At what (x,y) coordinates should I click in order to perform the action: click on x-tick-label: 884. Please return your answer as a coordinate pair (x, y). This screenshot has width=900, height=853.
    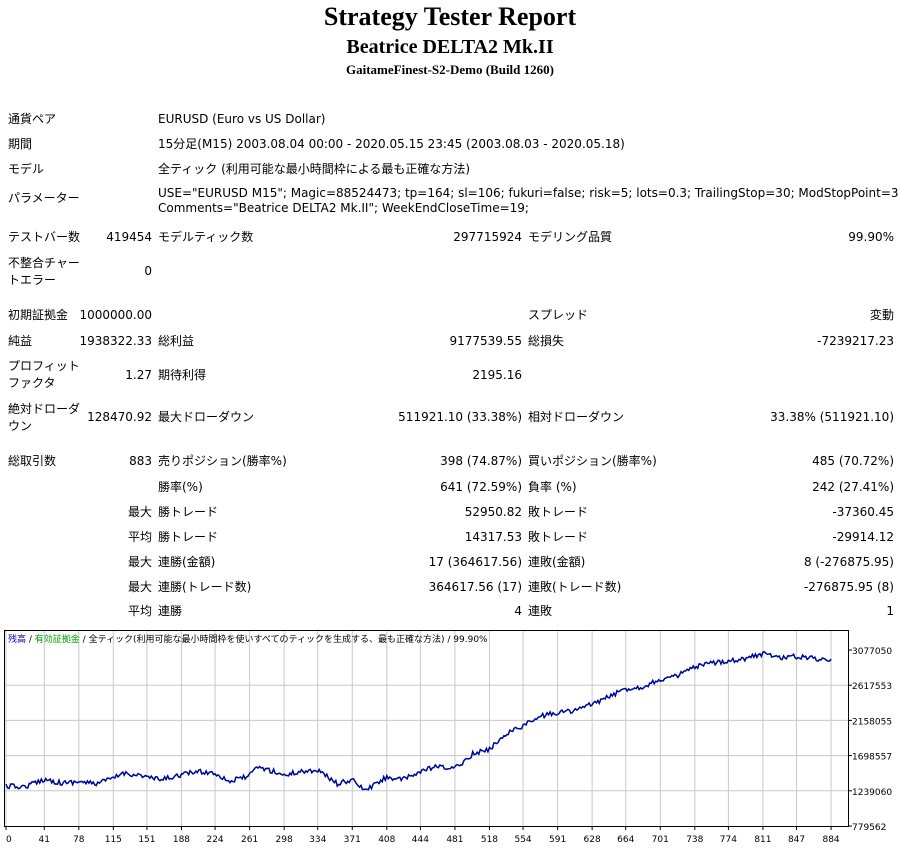
    Looking at the image, I should click on (830, 840).